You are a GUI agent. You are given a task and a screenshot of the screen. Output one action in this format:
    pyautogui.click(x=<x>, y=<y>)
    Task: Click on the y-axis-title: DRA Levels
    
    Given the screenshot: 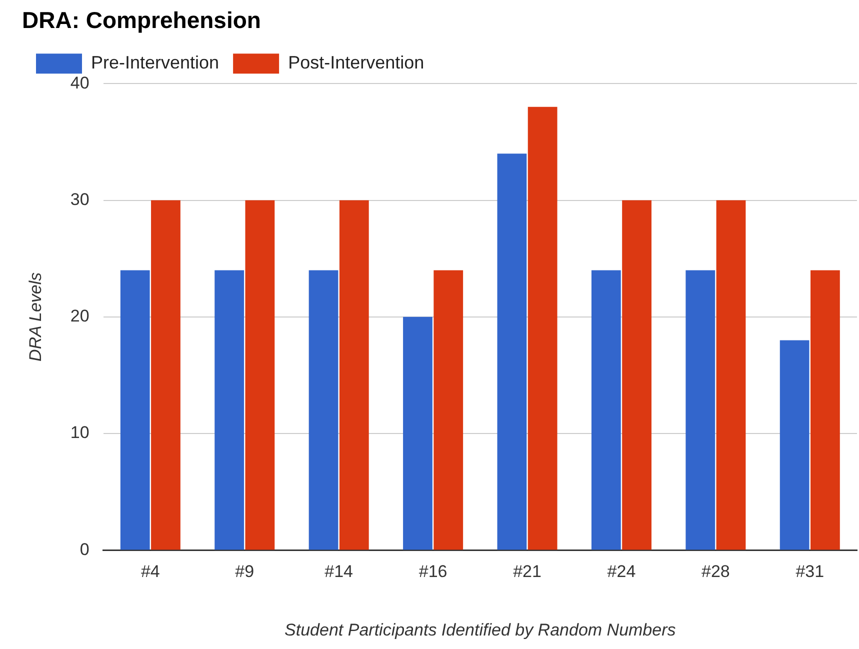 What is the action you would take?
    pyautogui.click(x=35, y=317)
    